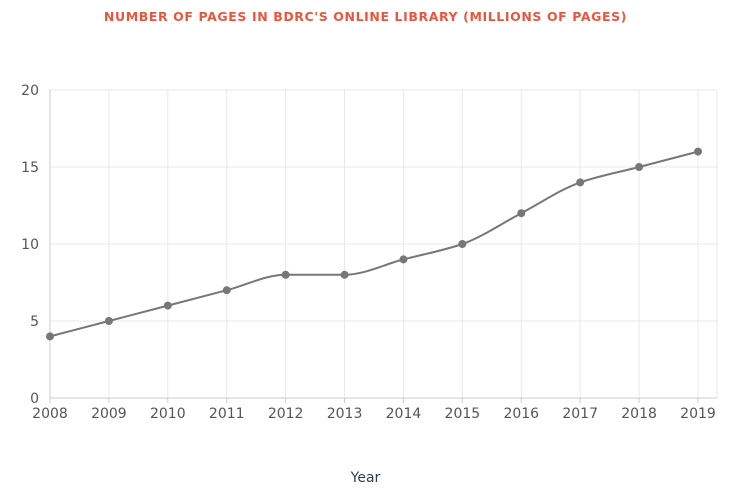 The image size is (741, 498). What do you see at coordinates (50, 336) in the screenshot?
I see `data-point-2008` at bounding box center [50, 336].